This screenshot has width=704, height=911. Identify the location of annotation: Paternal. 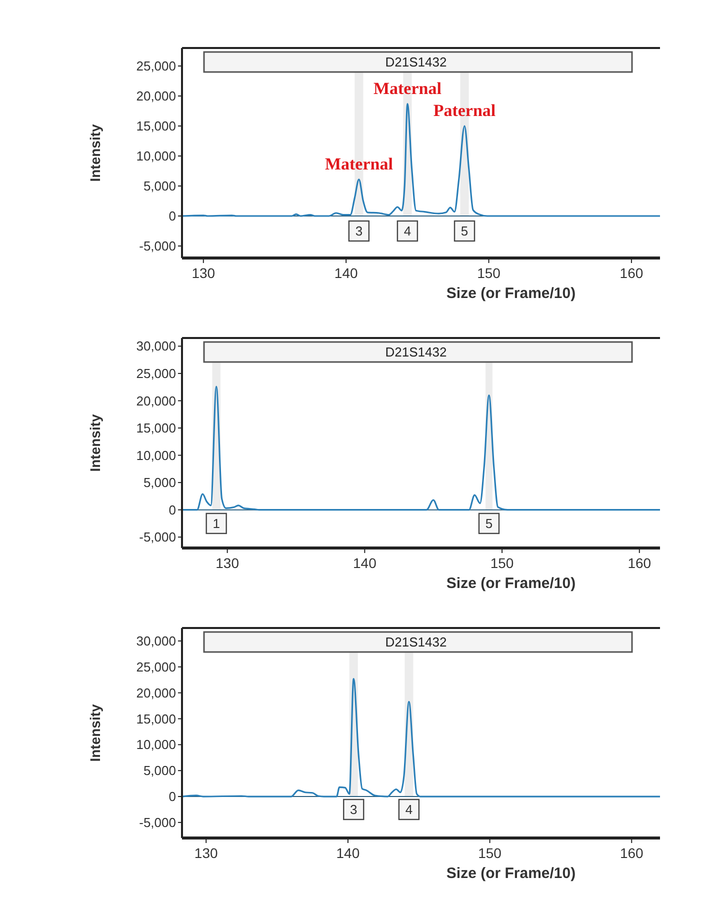
(464, 110).